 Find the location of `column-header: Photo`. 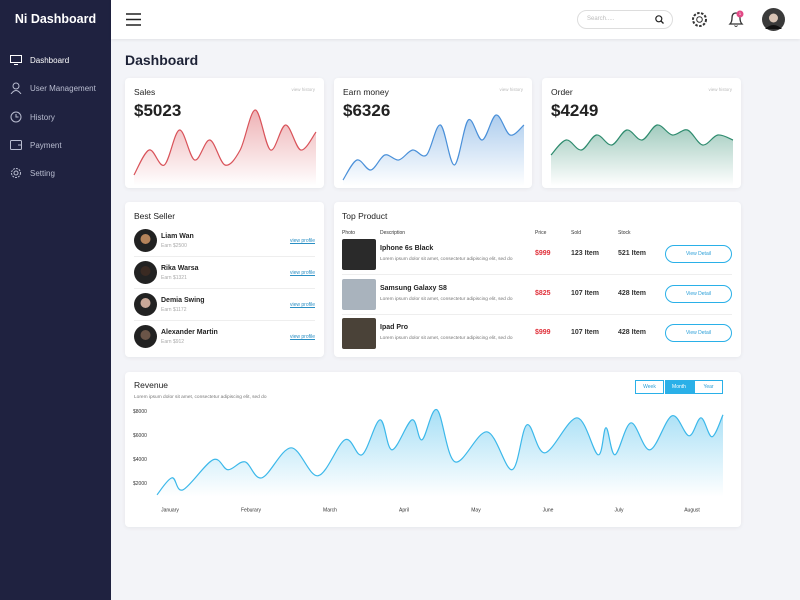

column-header: Photo is located at coordinates (349, 233).